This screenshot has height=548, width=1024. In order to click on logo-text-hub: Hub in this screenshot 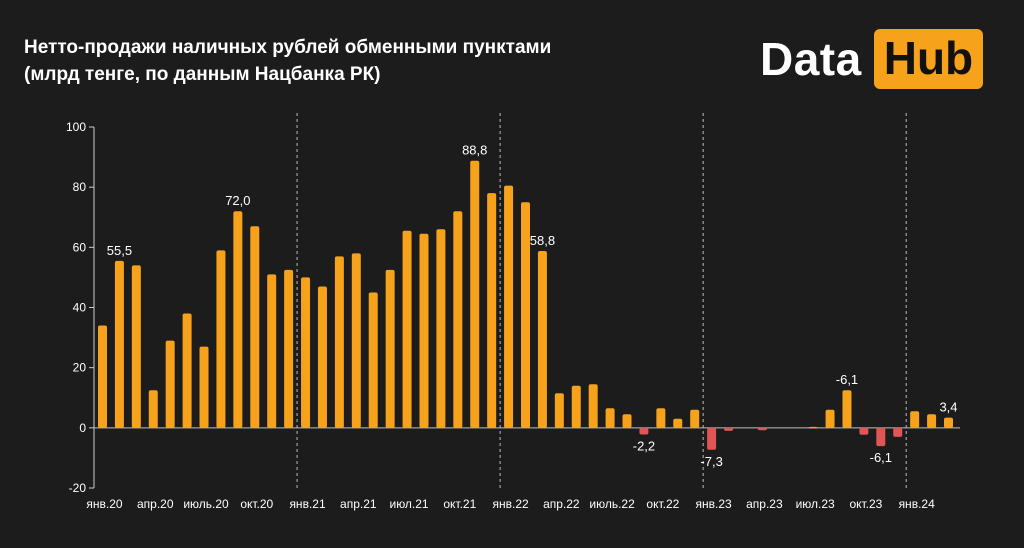, I will do `click(928, 59)`.